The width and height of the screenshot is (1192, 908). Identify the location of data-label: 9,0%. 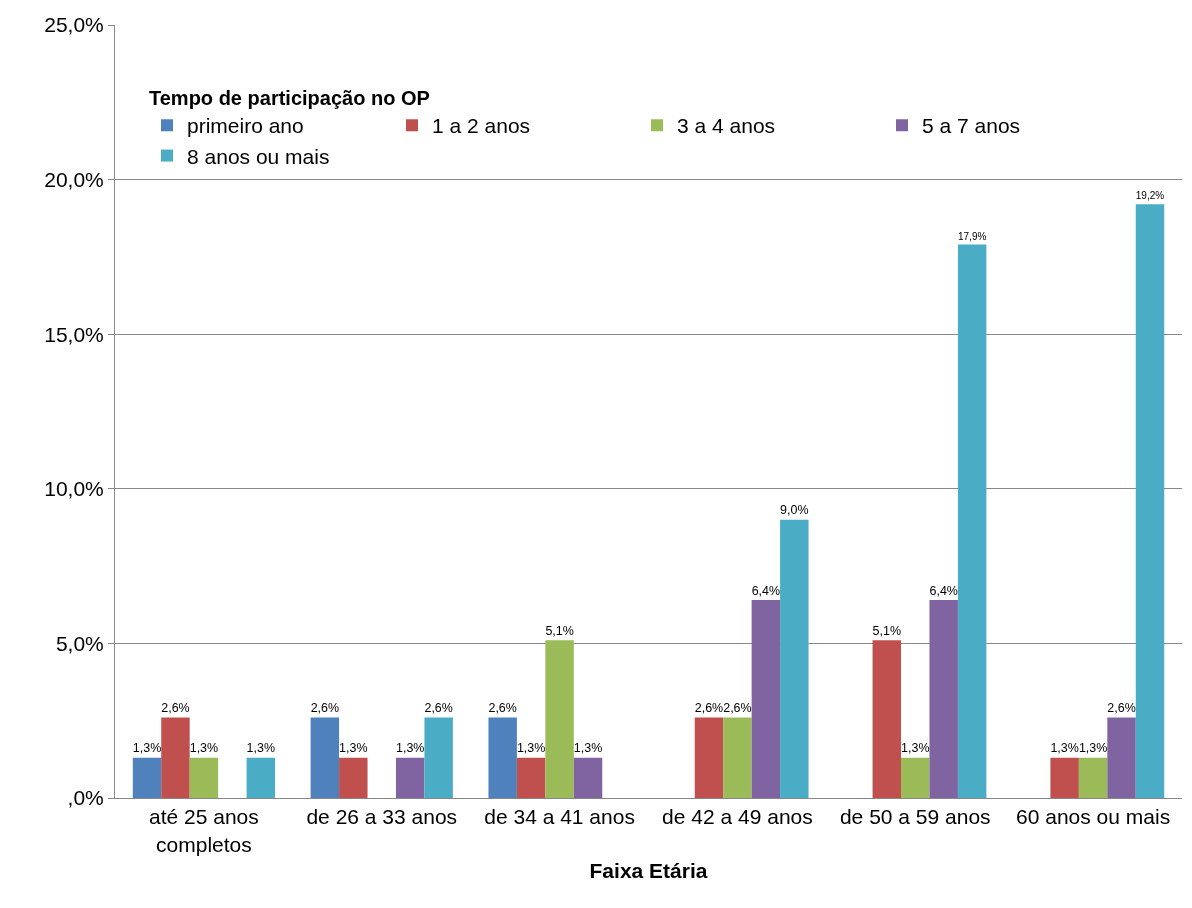
(794, 510).